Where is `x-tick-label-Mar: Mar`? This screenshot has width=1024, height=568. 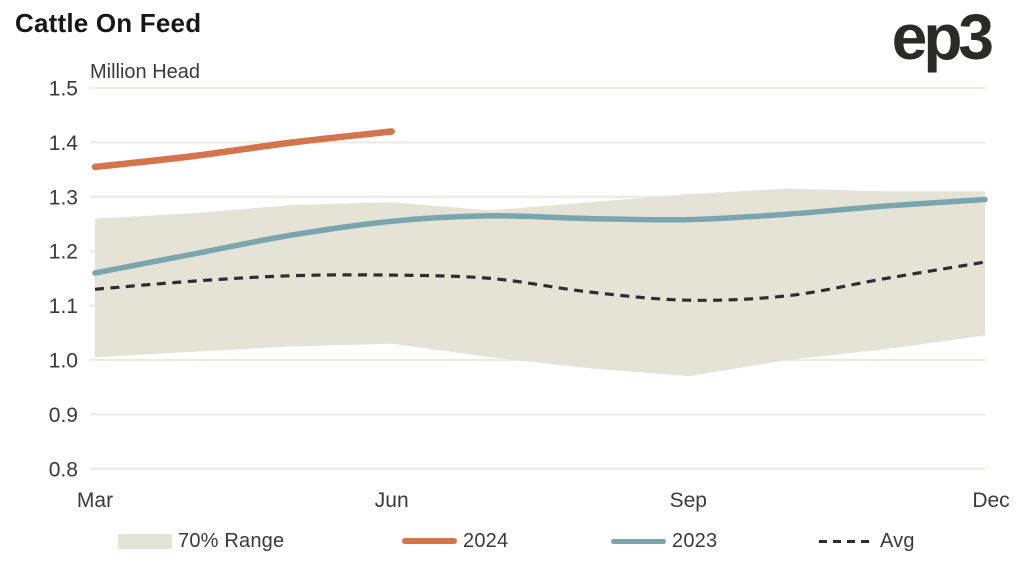 x-tick-label-Mar: Mar is located at coordinates (95, 500).